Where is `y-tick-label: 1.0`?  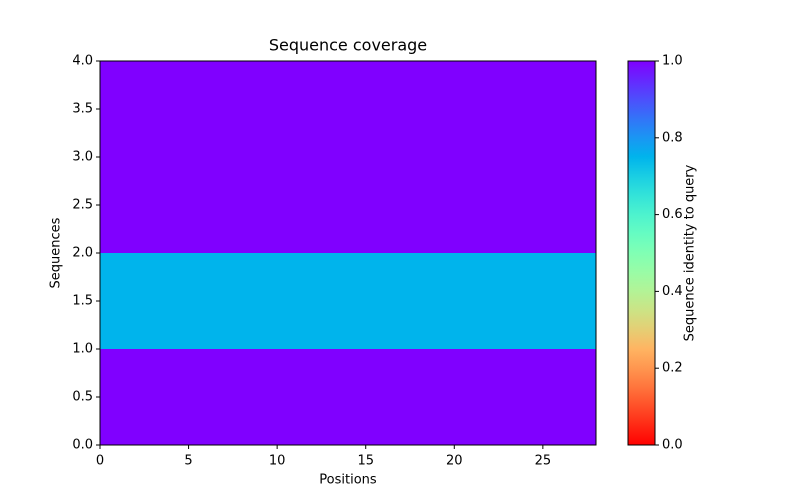
y-tick-label: 1.0 is located at coordinates (82, 349).